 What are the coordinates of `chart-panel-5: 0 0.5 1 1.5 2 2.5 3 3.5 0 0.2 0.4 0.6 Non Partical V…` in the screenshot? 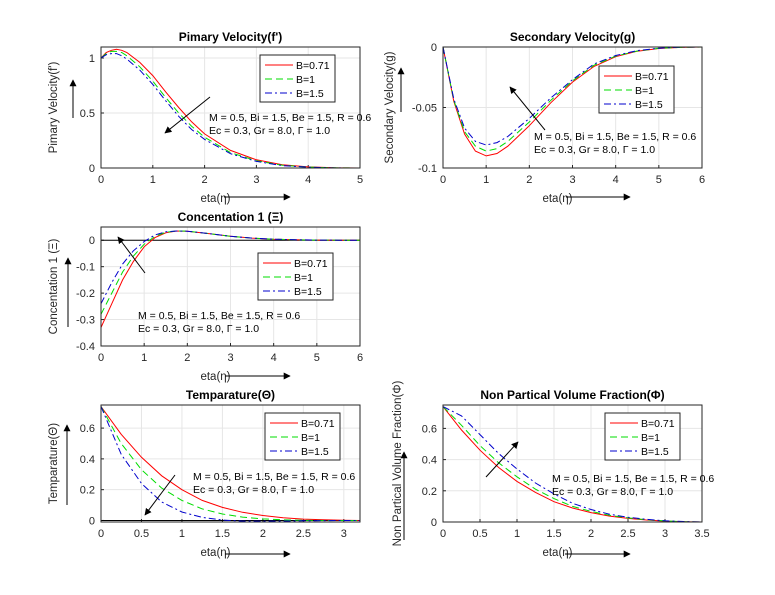 It's located at (553, 469).